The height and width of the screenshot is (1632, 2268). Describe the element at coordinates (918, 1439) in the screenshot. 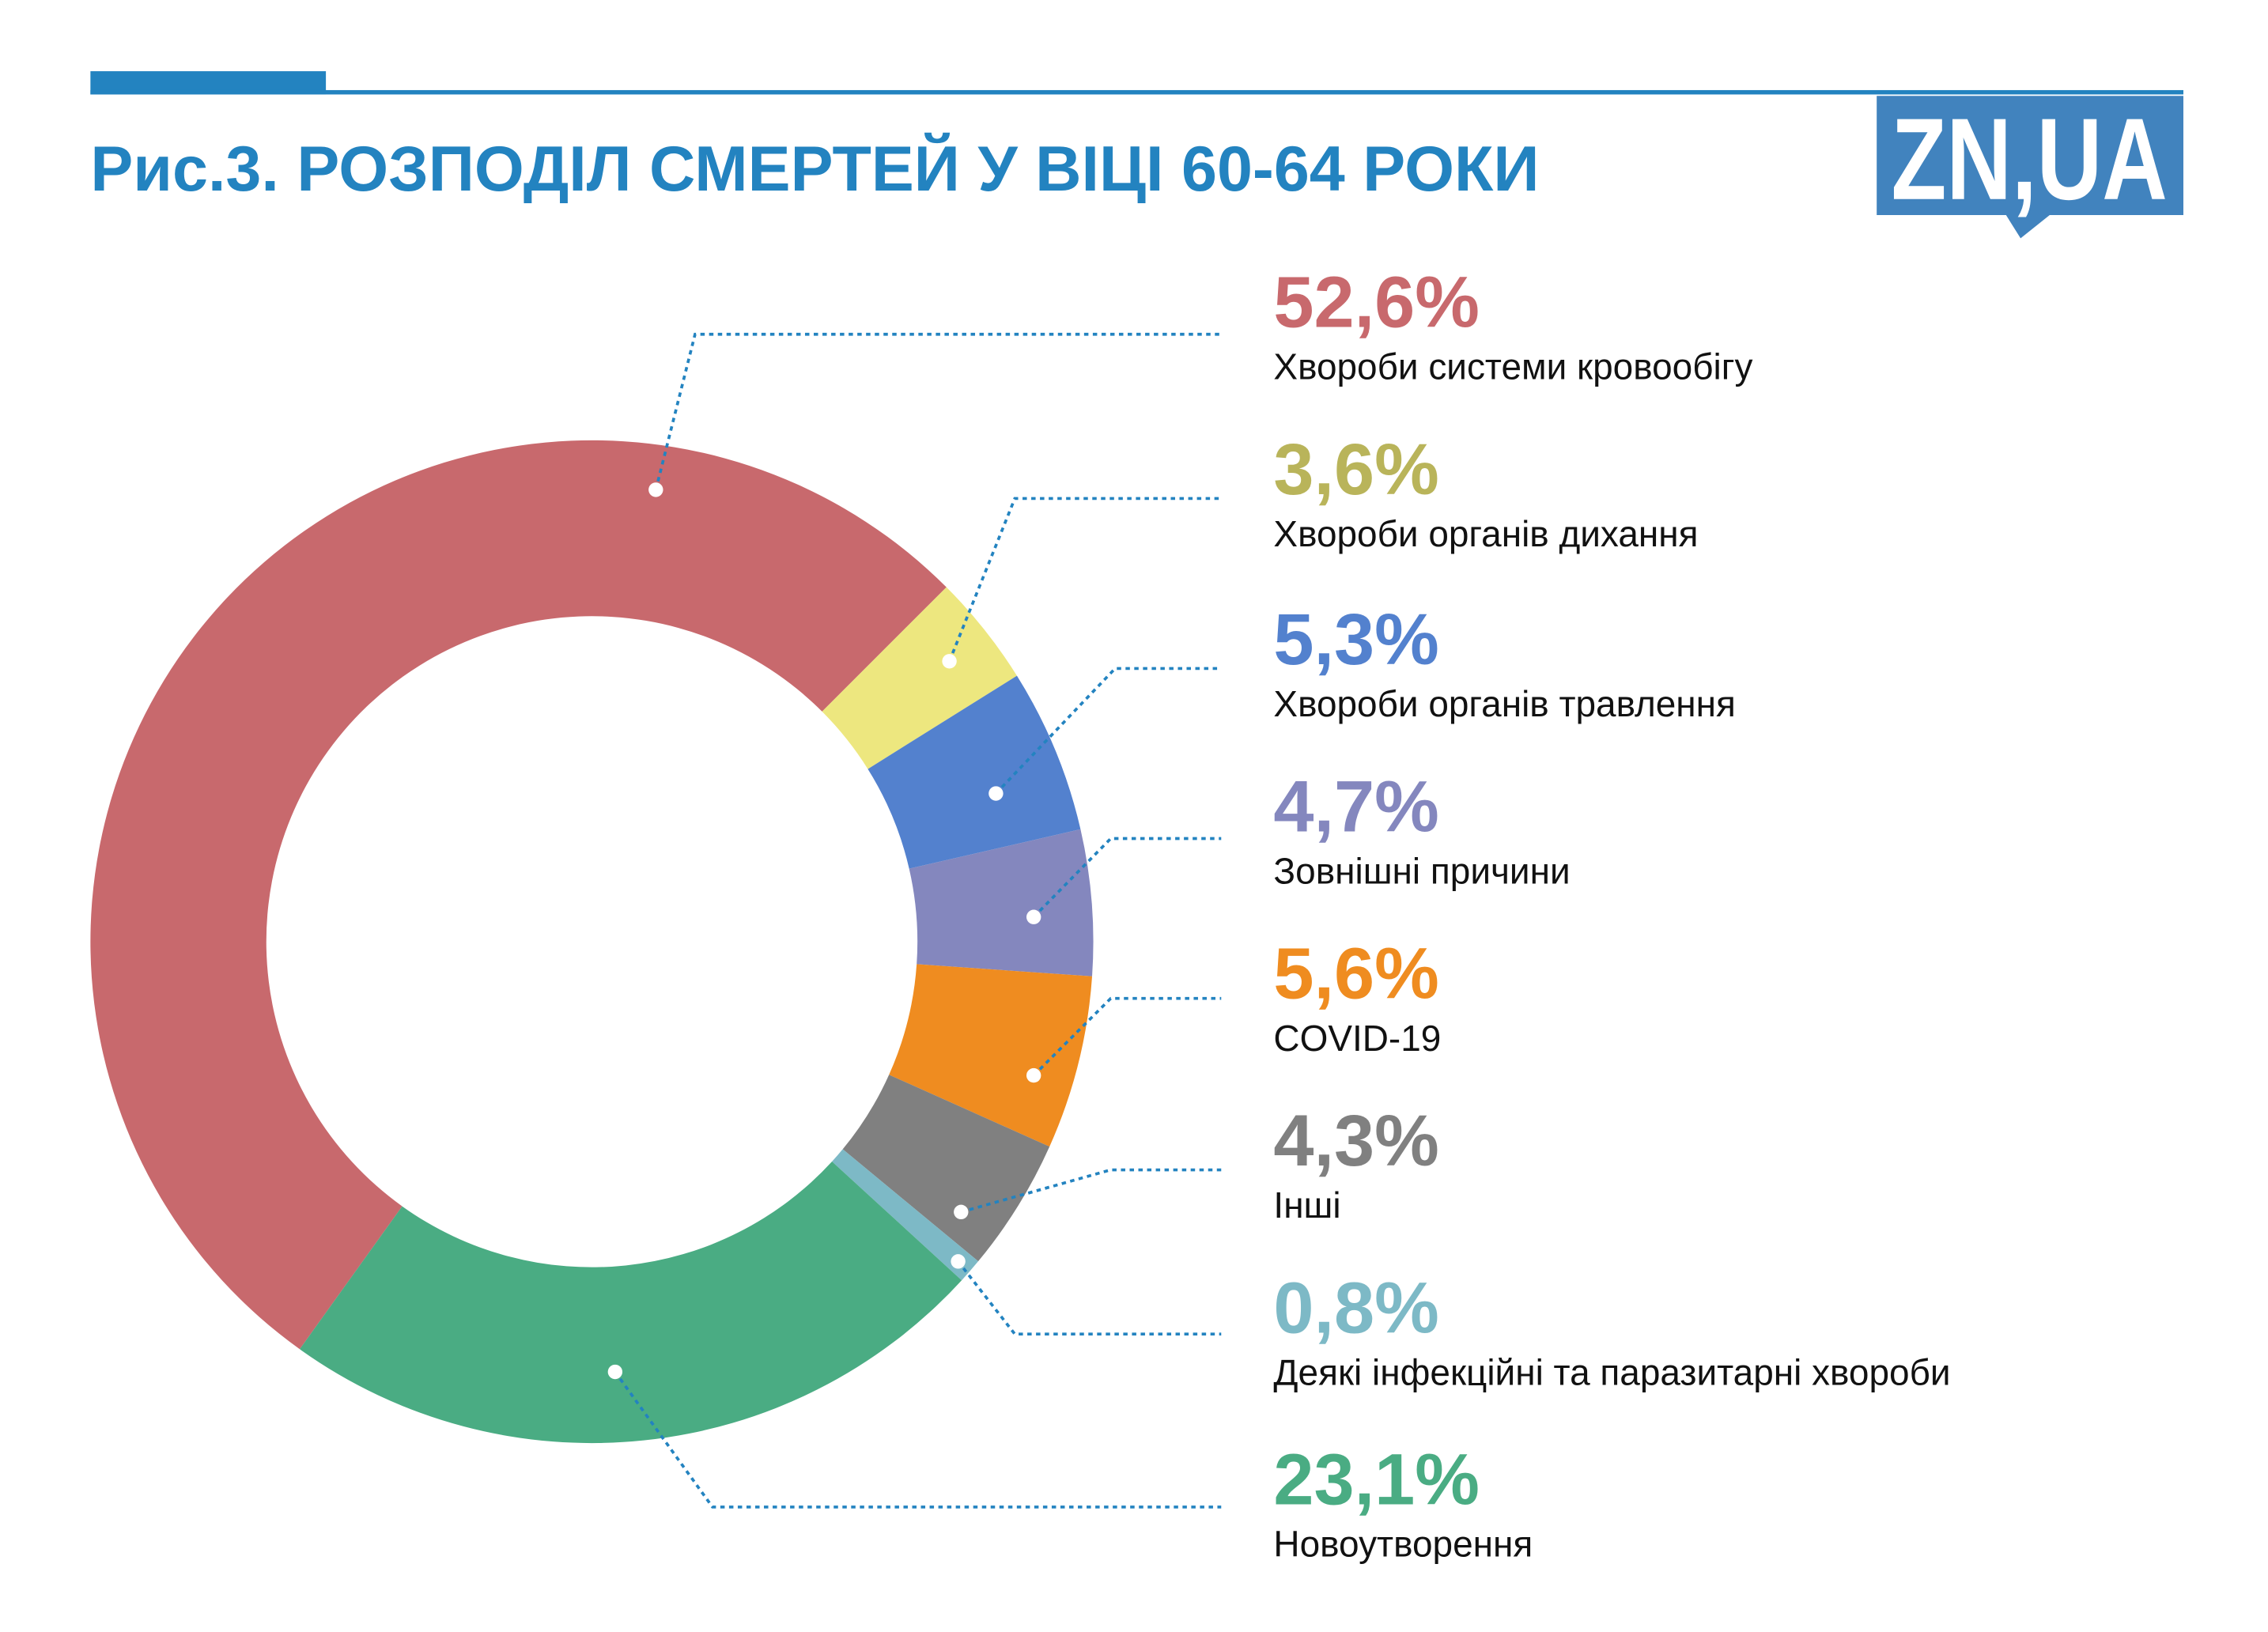

I see `leader-line-neoplasms` at that location.